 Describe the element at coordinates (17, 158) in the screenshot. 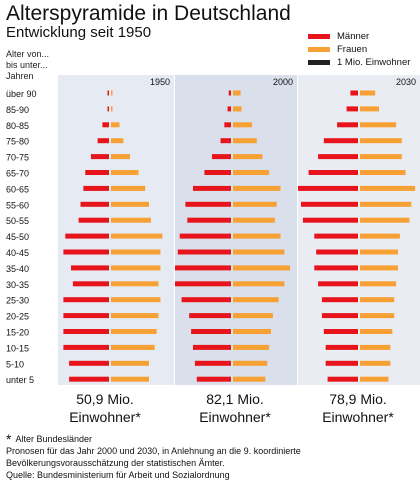

I see `age-group-label: 70-75` at that location.